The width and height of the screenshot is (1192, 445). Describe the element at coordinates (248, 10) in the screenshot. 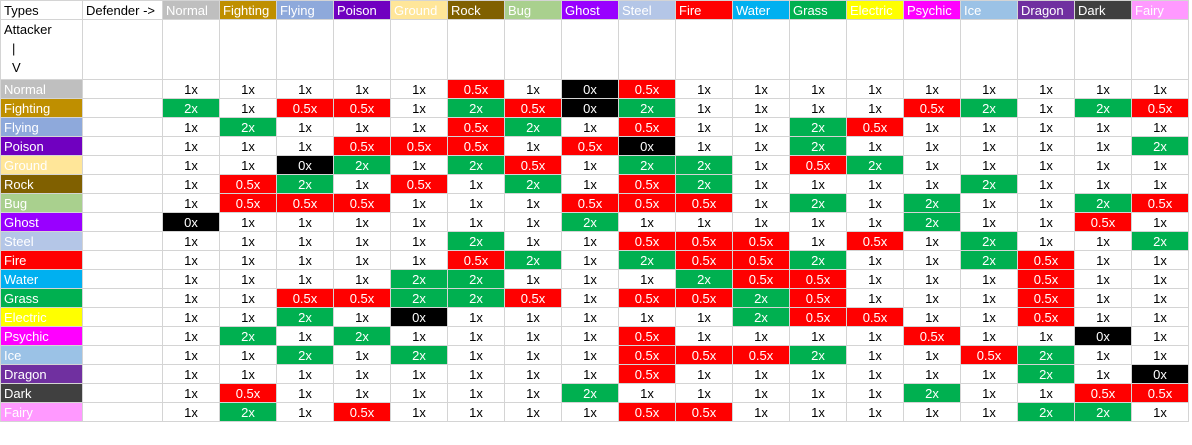

I see `defender-type: Fighting` at that location.